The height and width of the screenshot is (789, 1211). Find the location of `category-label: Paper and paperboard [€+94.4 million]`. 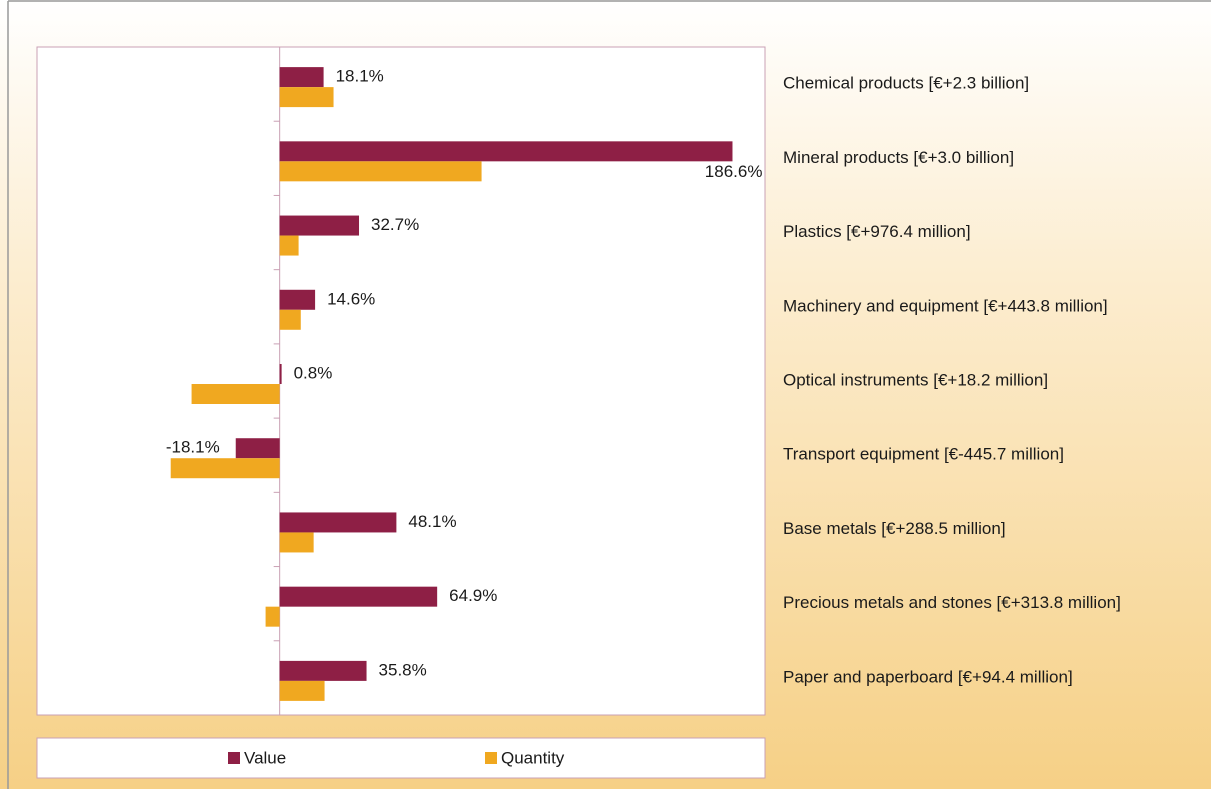

category-label: Paper and paperboard [€+94.4 million] is located at coordinates (928, 676).